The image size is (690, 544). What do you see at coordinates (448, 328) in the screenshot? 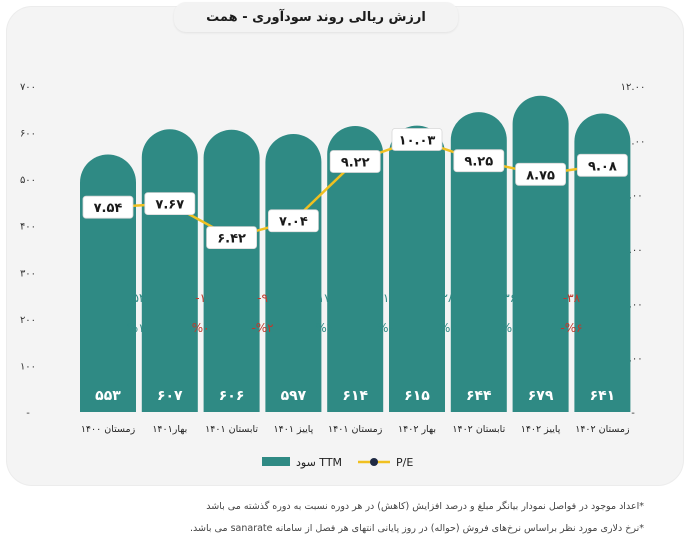
I see `change-percent-label: %۵` at bounding box center [448, 328].